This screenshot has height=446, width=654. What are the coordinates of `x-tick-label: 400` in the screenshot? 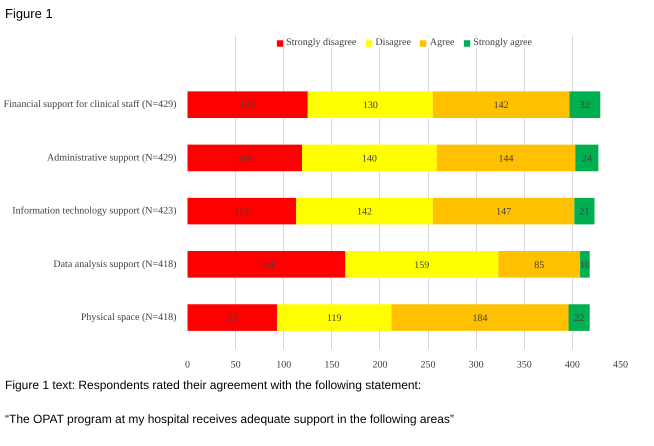 It's located at (572, 365).